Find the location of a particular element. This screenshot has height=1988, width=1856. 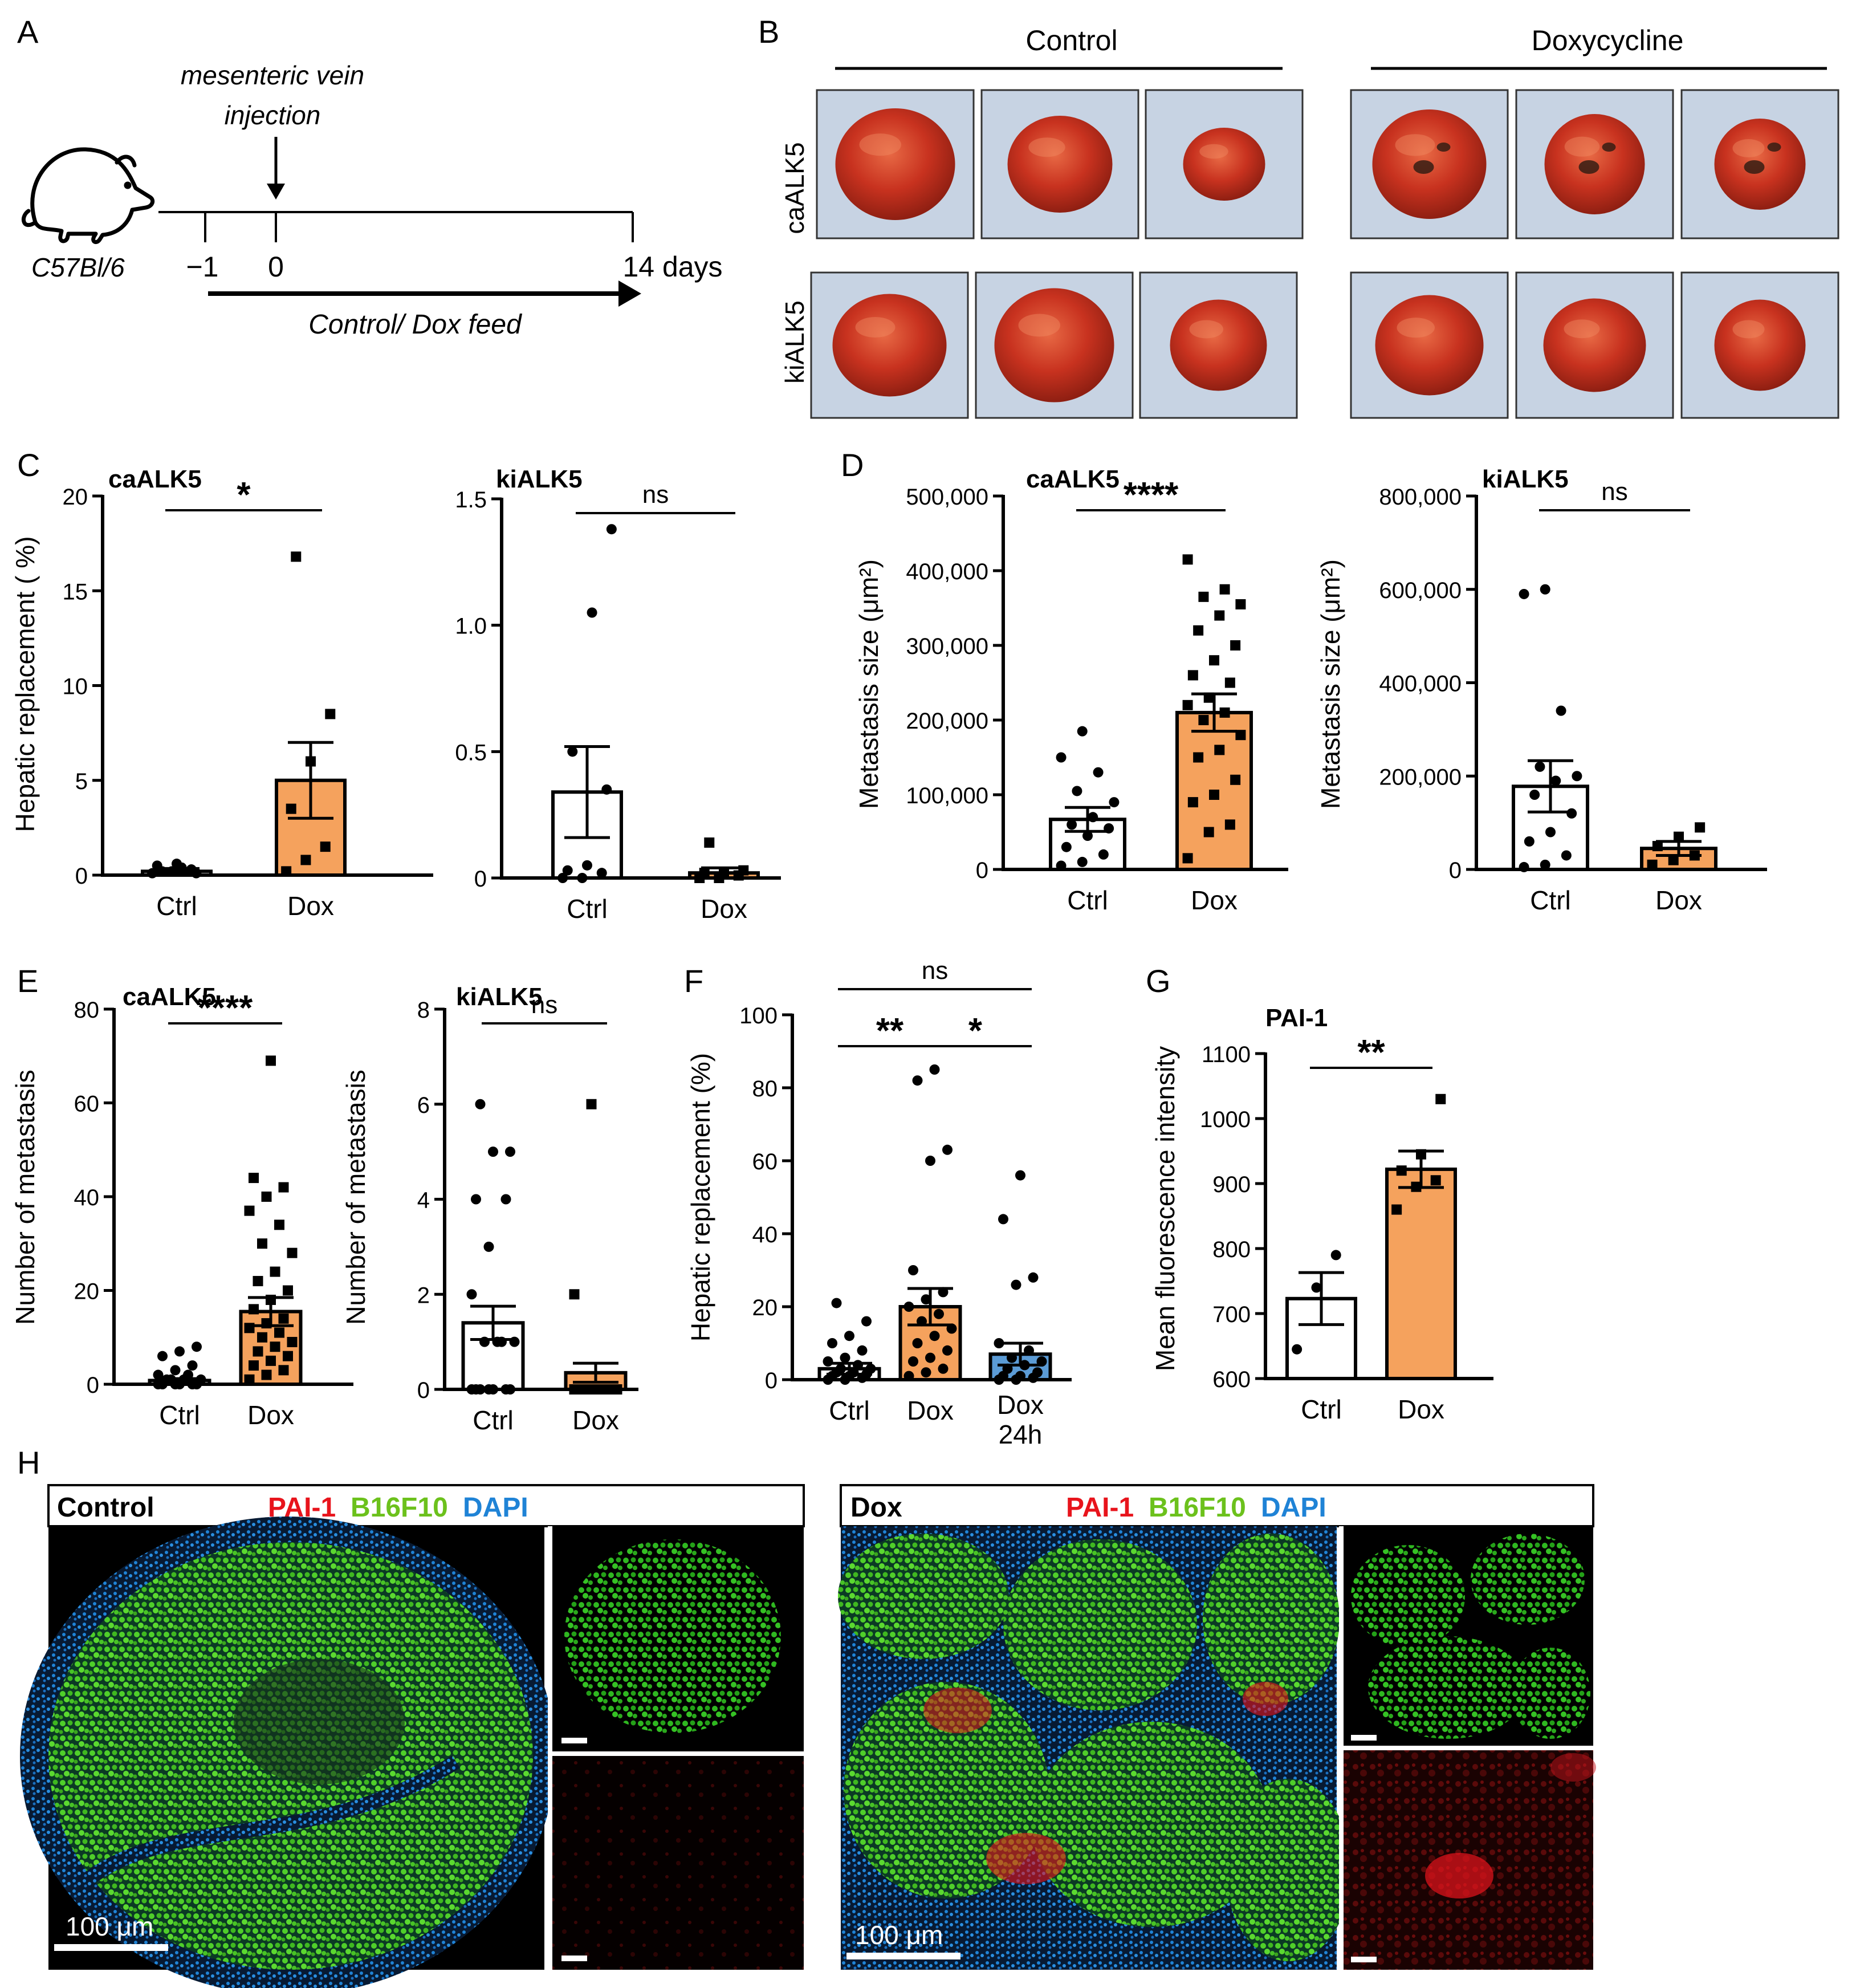

y-tick-label: 0.5 is located at coordinates (471, 752).